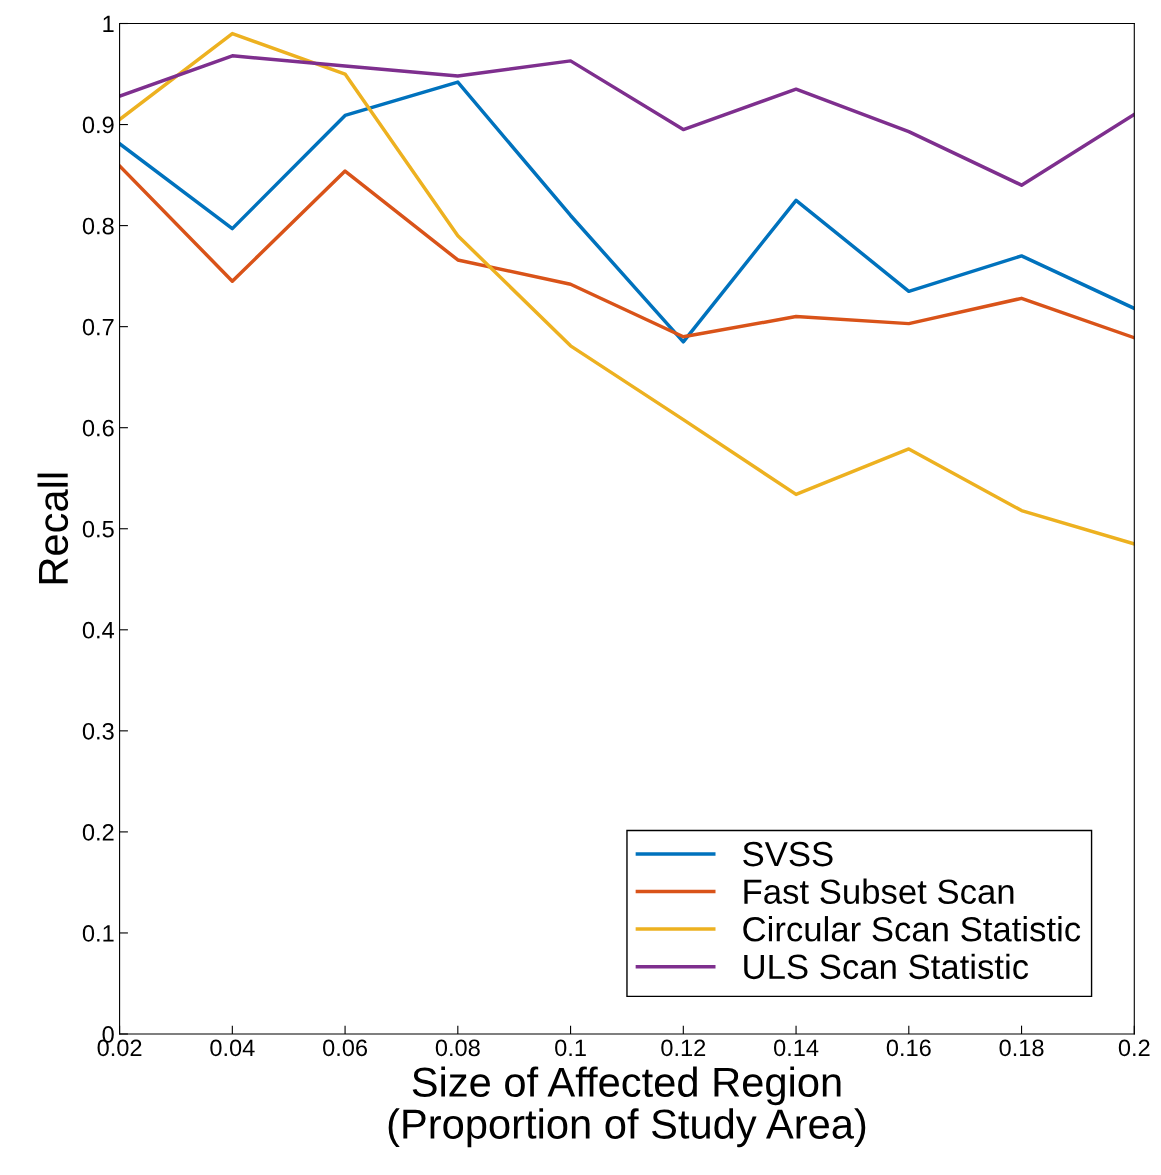 Image resolution: width=1161 pixels, height=1175 pixels. I want to click on x-tick-label: 0.18, so click(1021, 1048).